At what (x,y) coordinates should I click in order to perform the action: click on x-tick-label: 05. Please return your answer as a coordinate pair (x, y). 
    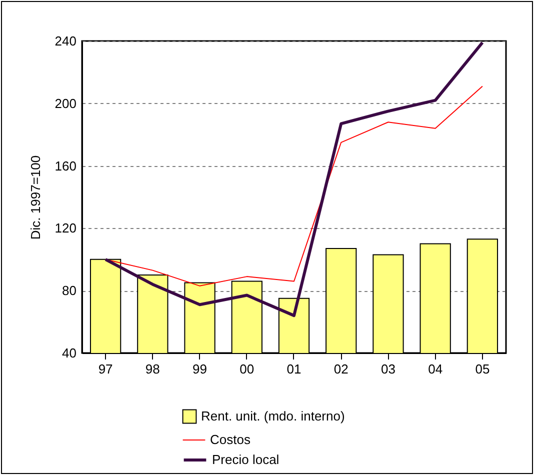
    Looking at the image, I should click on (482, 369).